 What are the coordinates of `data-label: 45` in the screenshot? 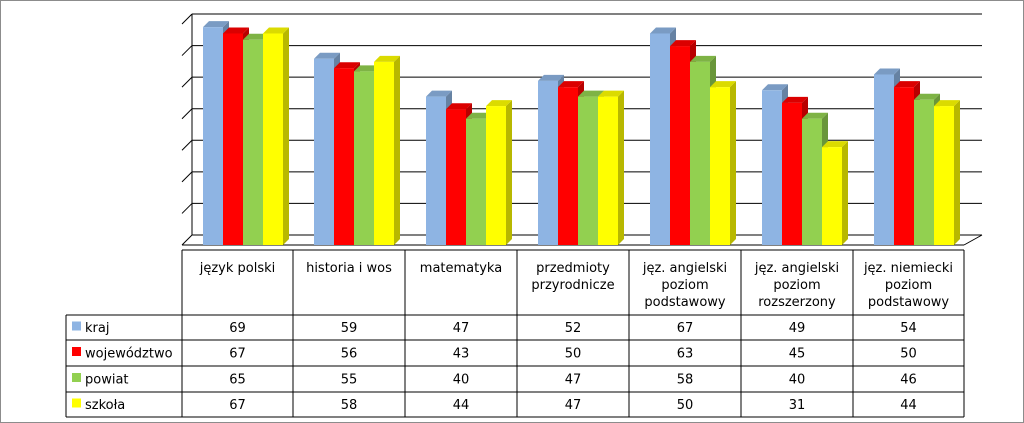 It's located at (797, 354).